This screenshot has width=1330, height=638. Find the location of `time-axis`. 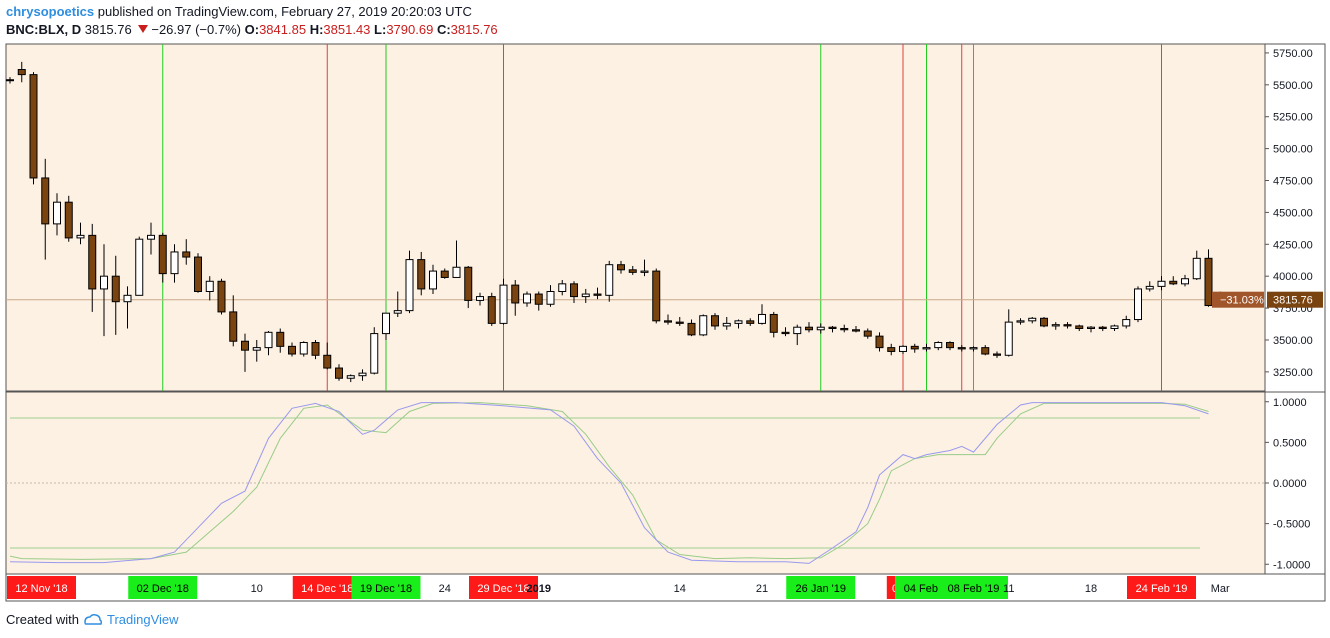

time-axis is located at coordinates (665, 587).